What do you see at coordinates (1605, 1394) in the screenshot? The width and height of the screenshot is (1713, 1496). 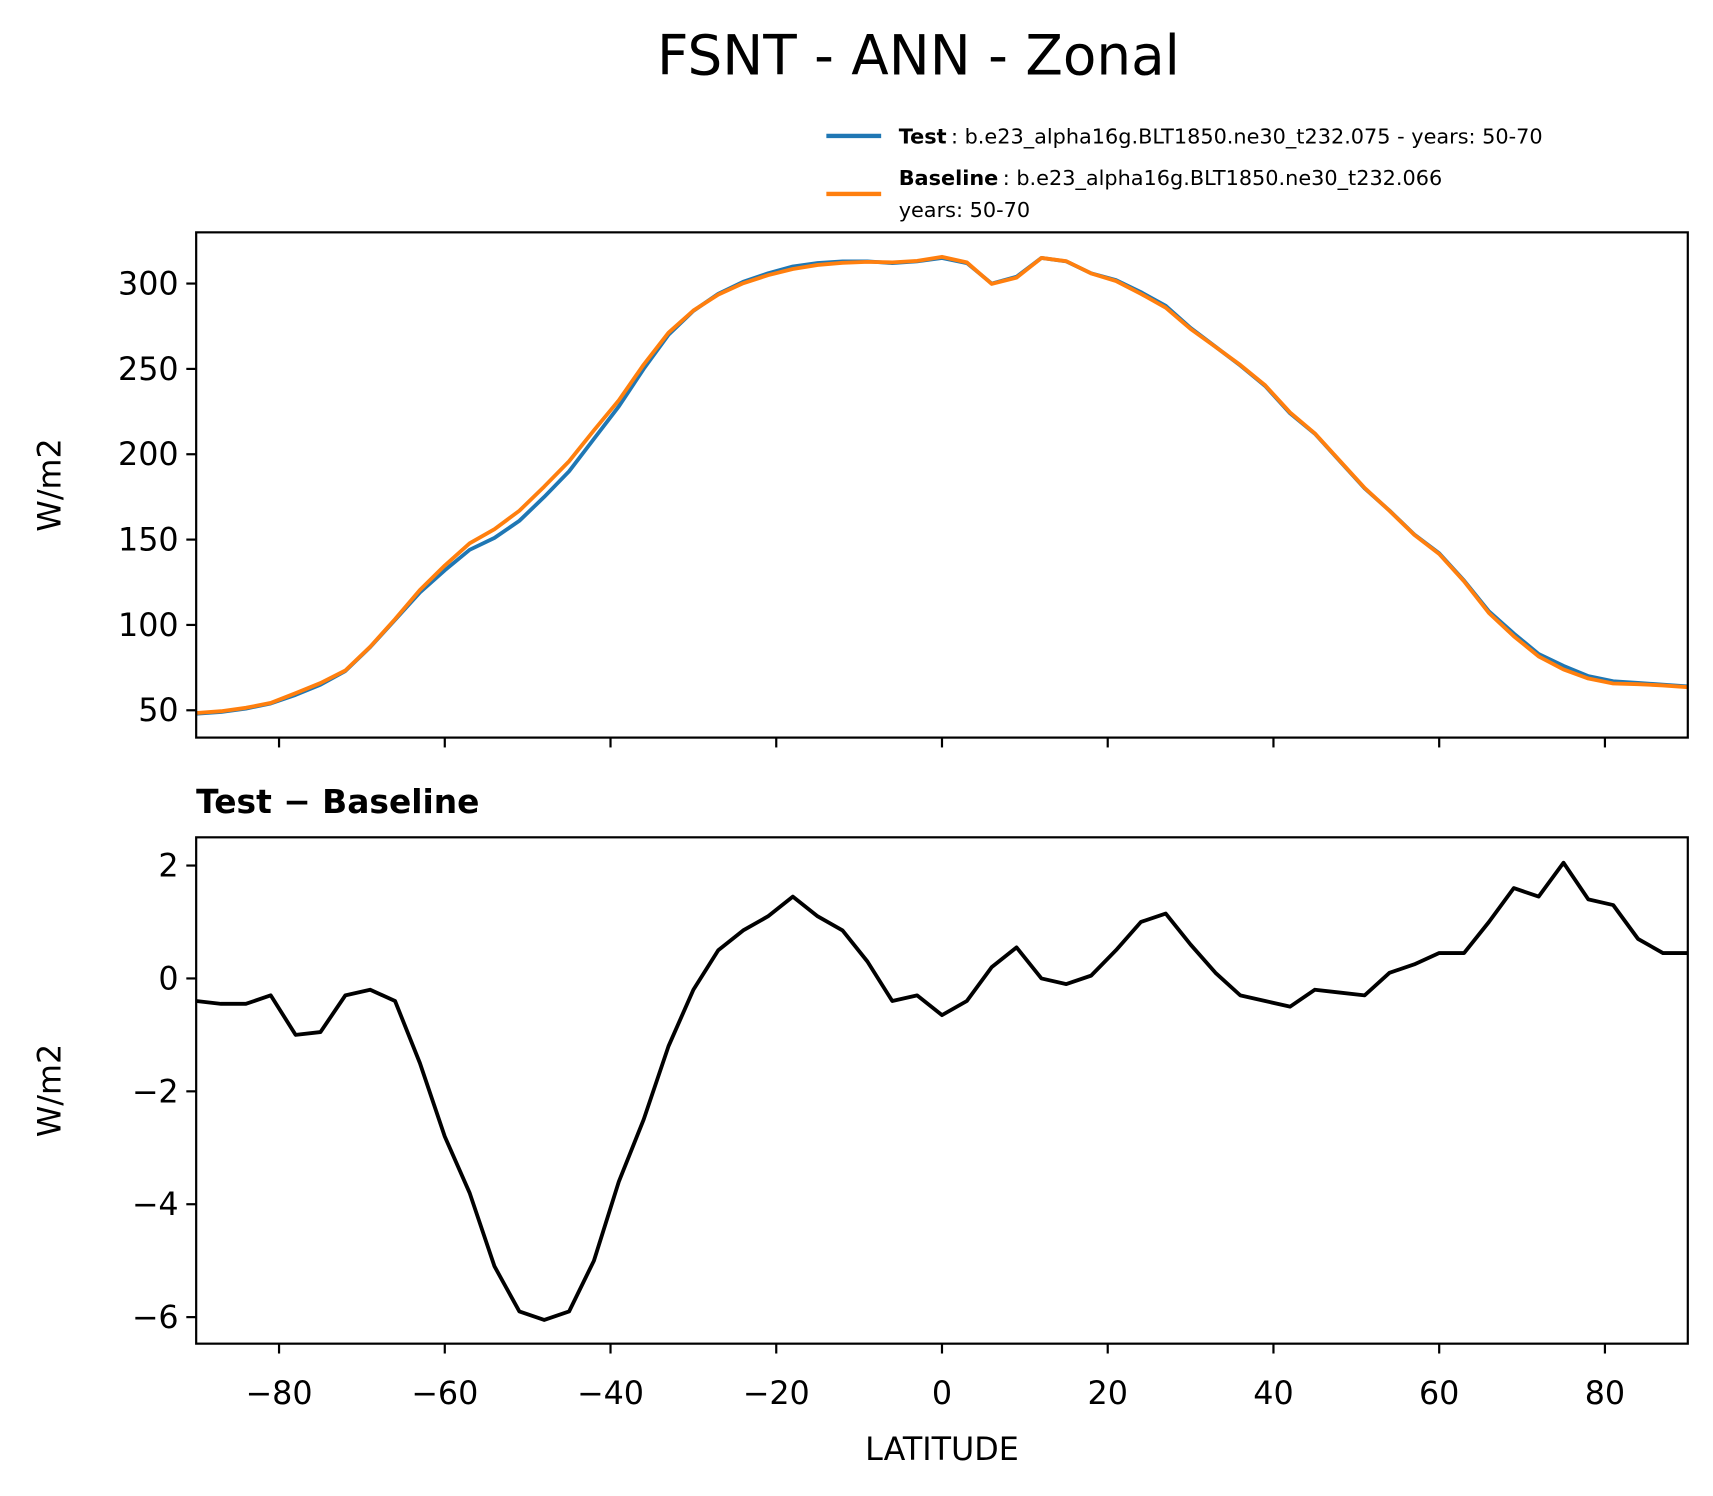 I see `x-tick-label: 80` at bounding box center [1605, 1394].